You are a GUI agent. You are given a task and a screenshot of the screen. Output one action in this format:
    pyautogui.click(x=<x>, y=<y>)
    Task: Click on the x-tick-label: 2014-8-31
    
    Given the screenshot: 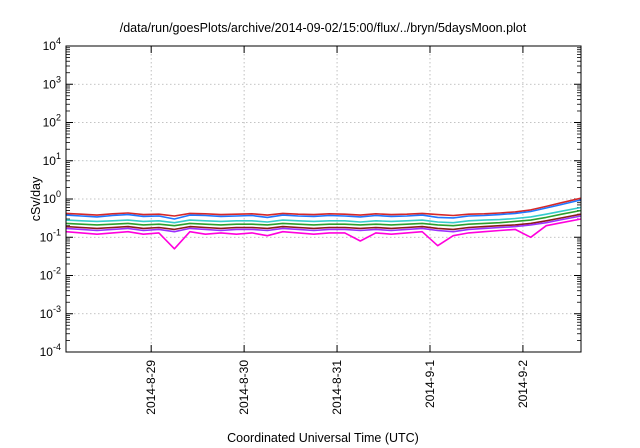 What is the action you would take?
    pyautogui.click(x=337, y=387)
    